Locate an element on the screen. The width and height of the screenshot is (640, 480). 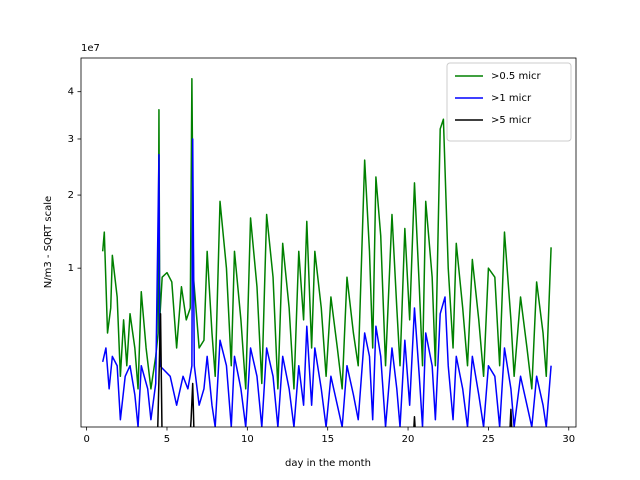
data-line is located at coordinates (335, 370).